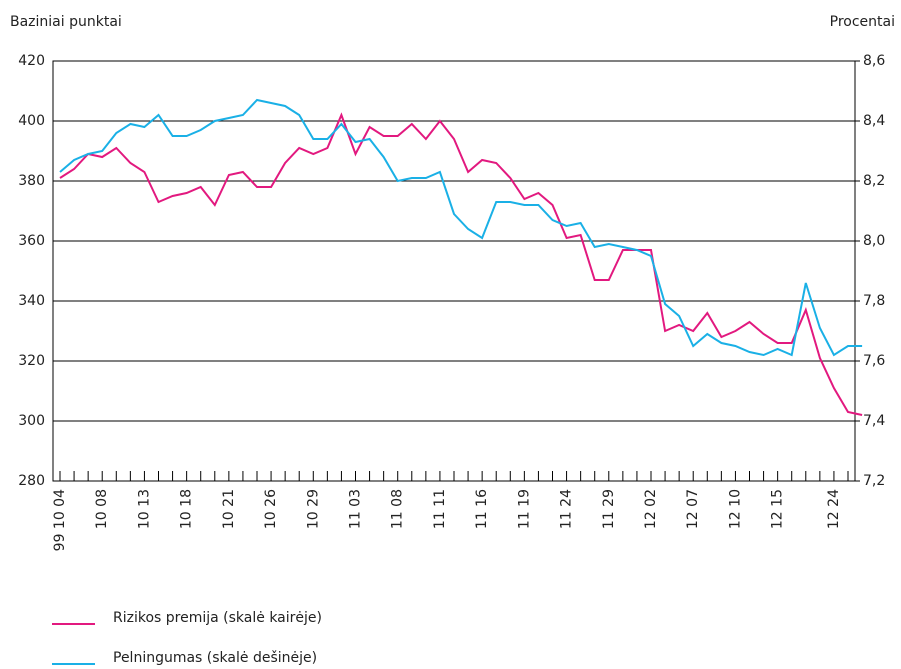 The width and height of the screenshot is (901, 669). What do you see at coordinates (217, 618) in the screenshot?
I see `legend-label: Rizikos premija (skalė kairėje)` at bounding box center [217, 618].